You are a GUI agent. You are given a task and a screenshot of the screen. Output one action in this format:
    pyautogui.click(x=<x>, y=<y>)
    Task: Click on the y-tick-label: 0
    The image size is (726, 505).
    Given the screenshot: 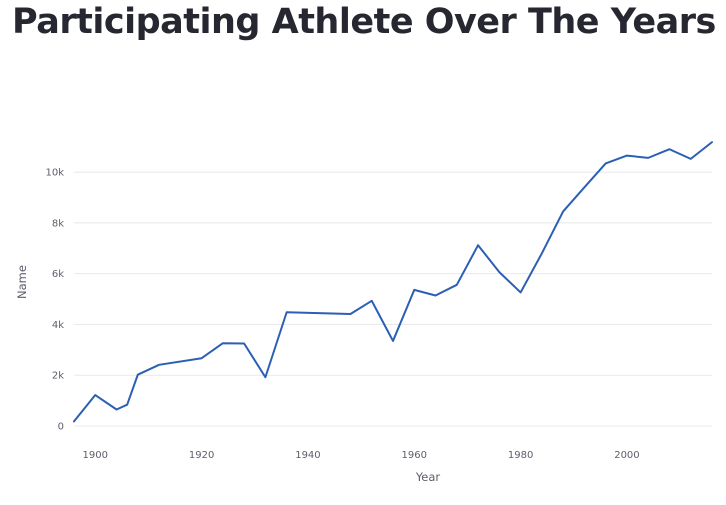 What is the action you would take?
    pyautogui.click(x=61, y=427)
    